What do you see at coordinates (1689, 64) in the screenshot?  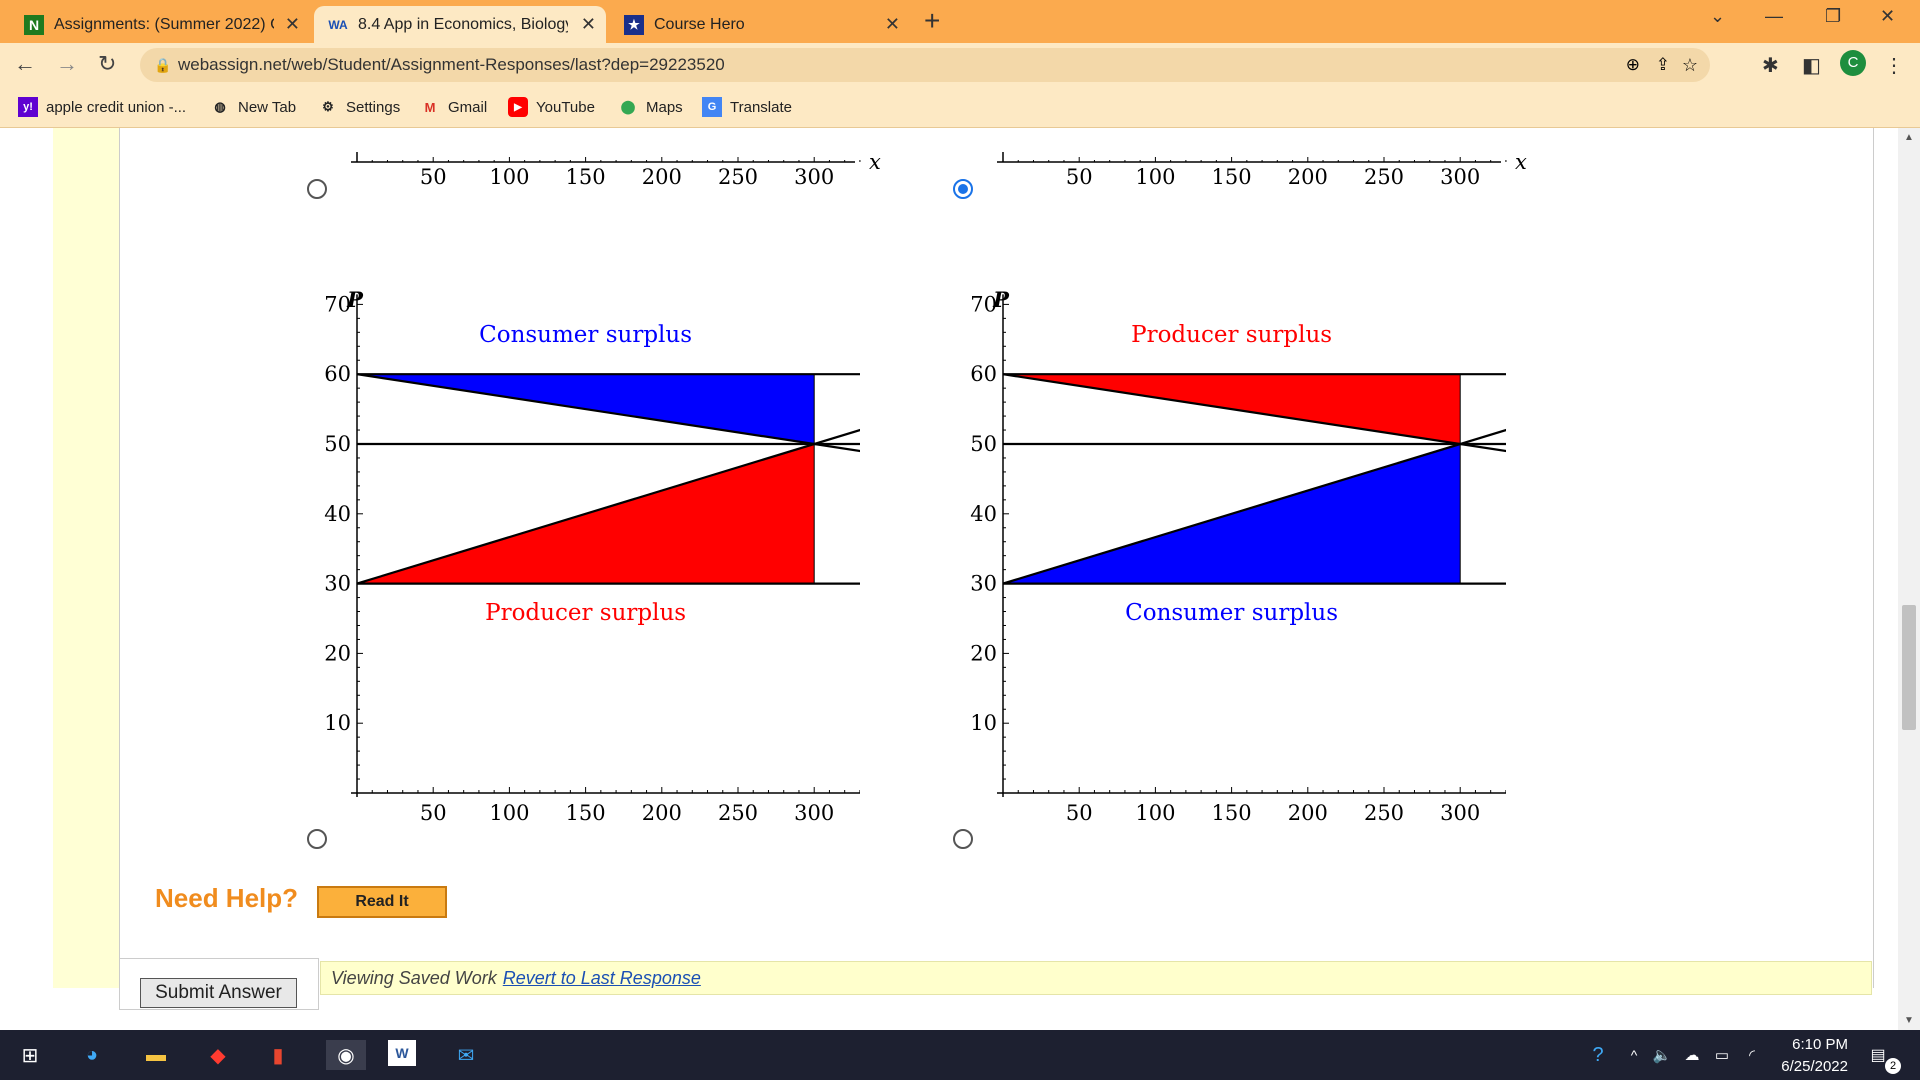 I see `bookmark-star-icon: ☆` at bounding box center [1689, 64].